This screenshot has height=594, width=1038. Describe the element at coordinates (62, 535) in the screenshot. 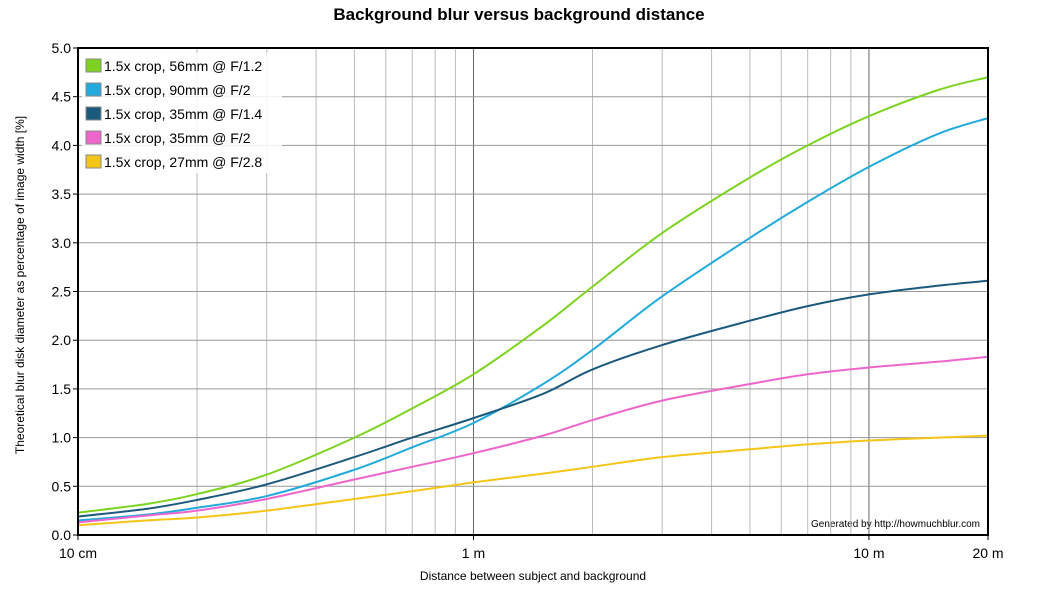

I see `y-tick-label: 0.0` at that location.